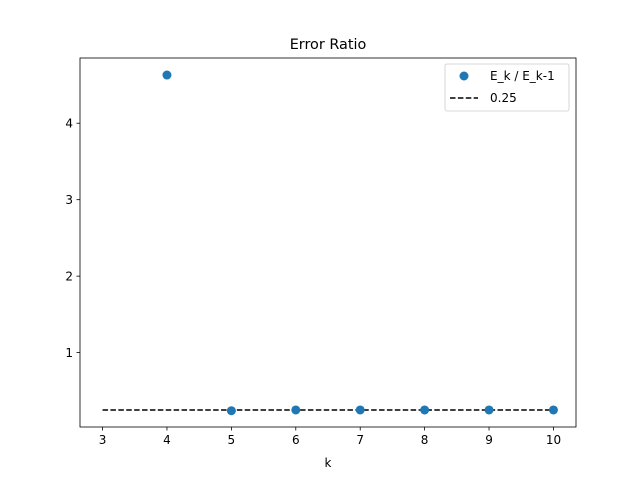 The width and height of the screenshot is (640, 480). What do you see at coordinates (69, 276) in the screenshot?
I see `y-tick-label: 2` at bounding box center [69, 276].